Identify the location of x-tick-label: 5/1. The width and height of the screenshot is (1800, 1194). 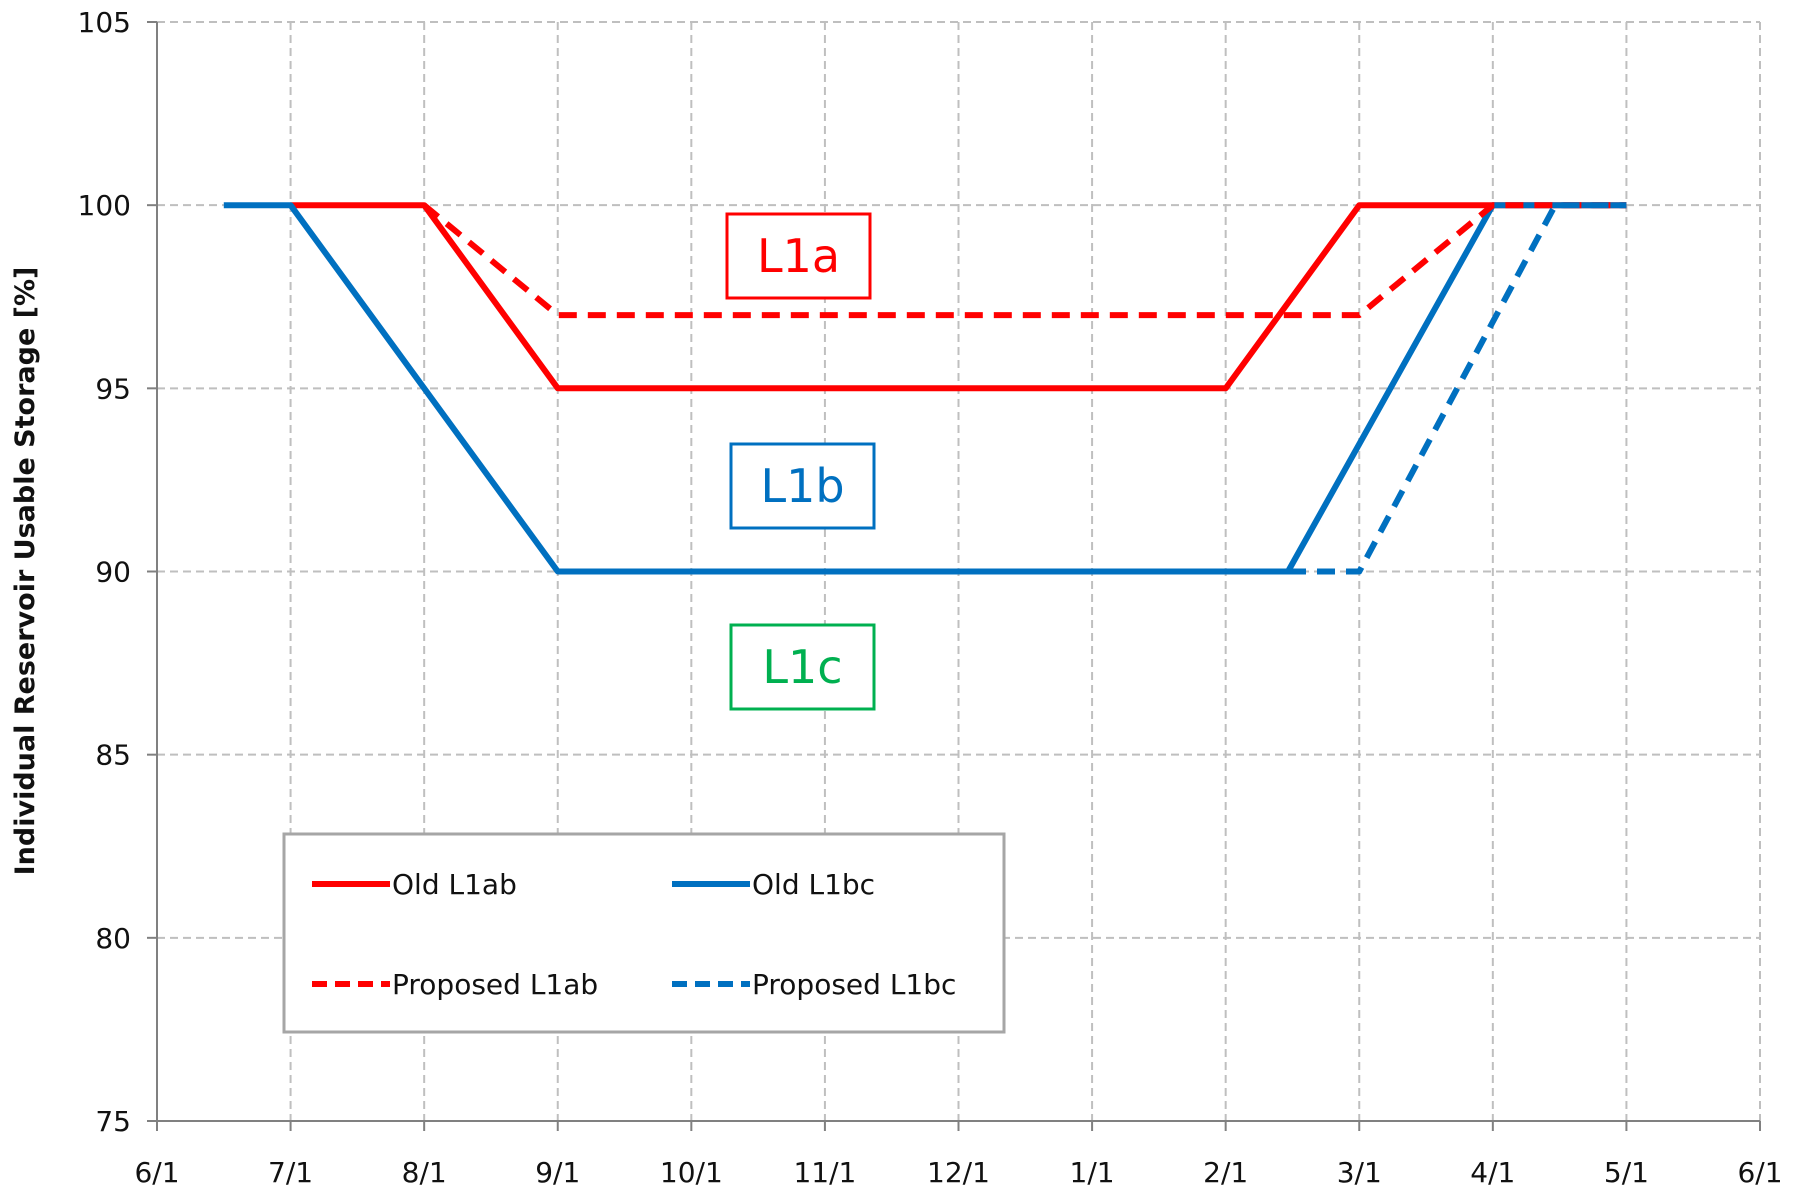
(1626, 1172).